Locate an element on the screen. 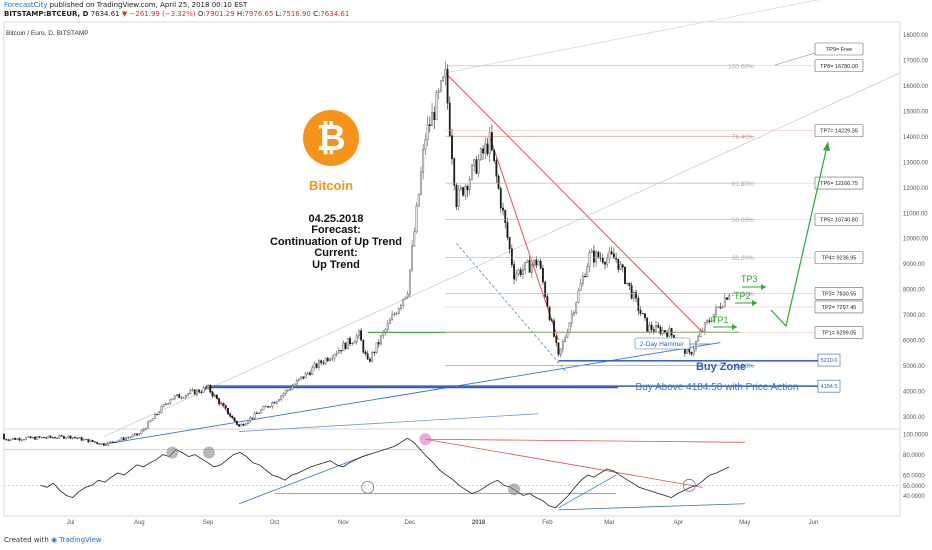 The image size is (932, 550). target-box: TP6= 12166.75 is located at coordinates (654, 183).